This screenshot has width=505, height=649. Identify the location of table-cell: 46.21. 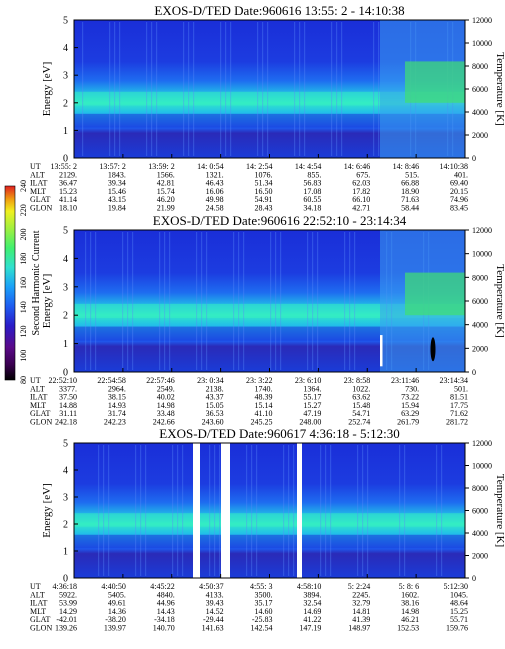
(410, 619).